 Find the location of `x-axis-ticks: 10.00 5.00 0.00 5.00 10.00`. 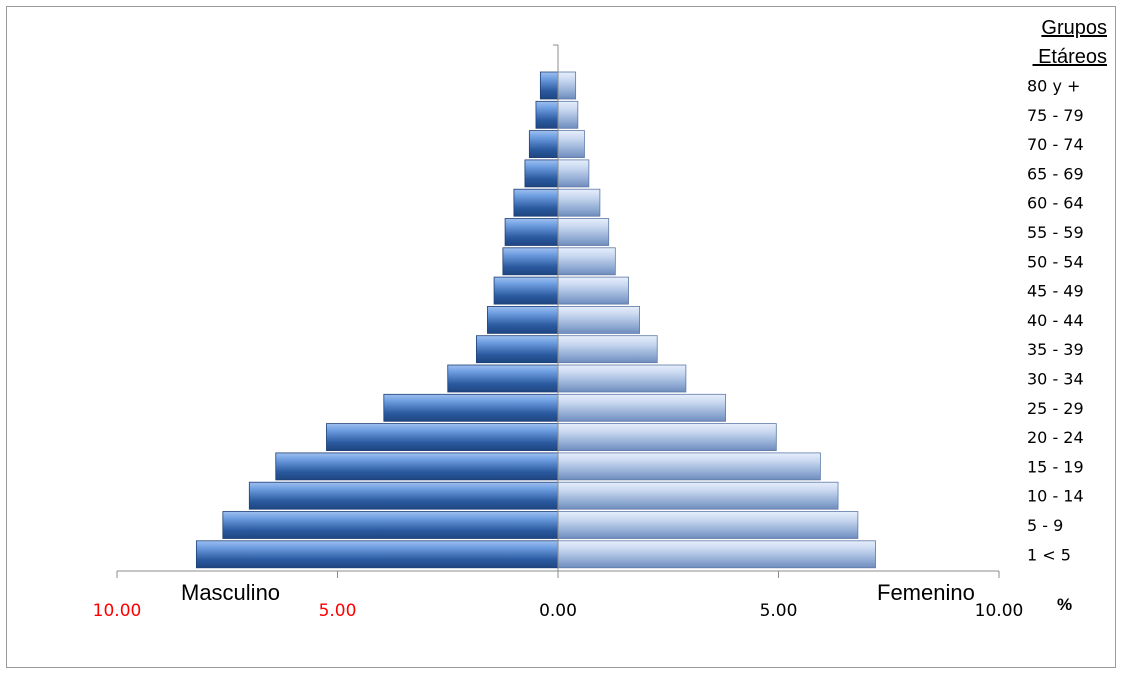

x-axis-ticks: 10.00 5.00 0.00 5.00 10.00 is located at coordinates (558, 596).